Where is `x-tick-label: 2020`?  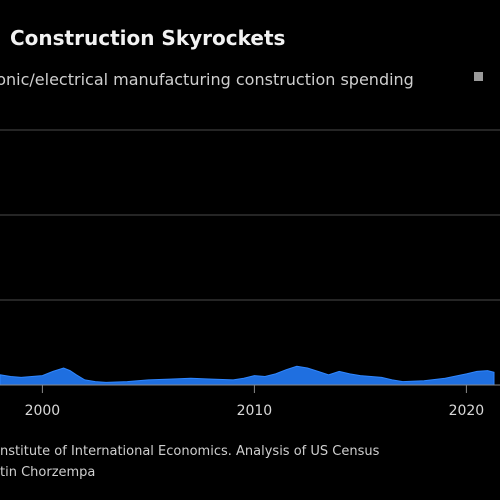 x-tick-label: 2020 is located at coordinates (467, 411).